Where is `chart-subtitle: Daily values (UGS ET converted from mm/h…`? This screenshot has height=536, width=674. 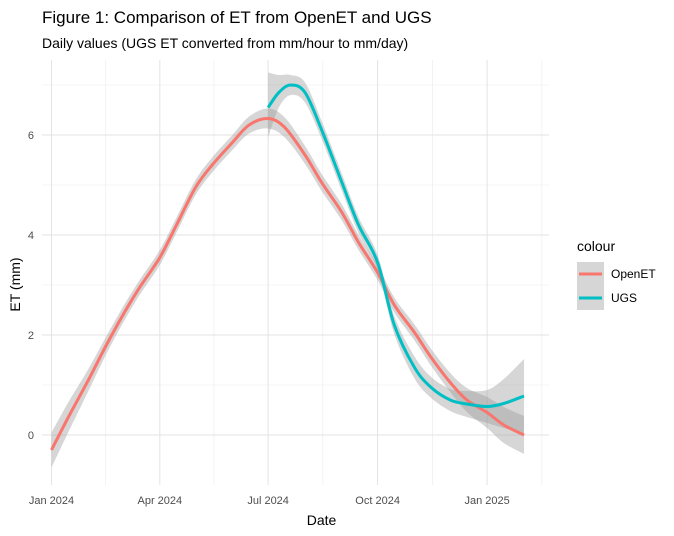 chart-subtitle: Daily values (UGS ET converted from mm/h… is located at coordinates (225, 43).